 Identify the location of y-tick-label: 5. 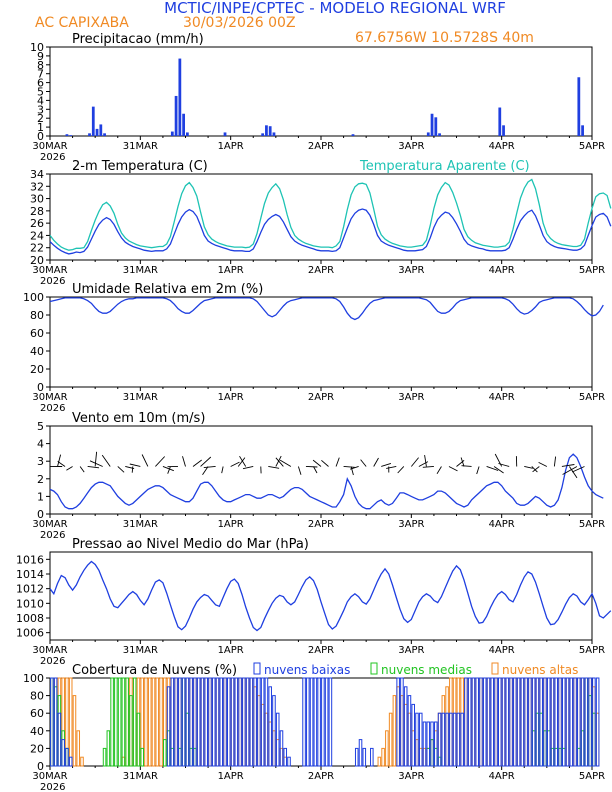
(40, 92).